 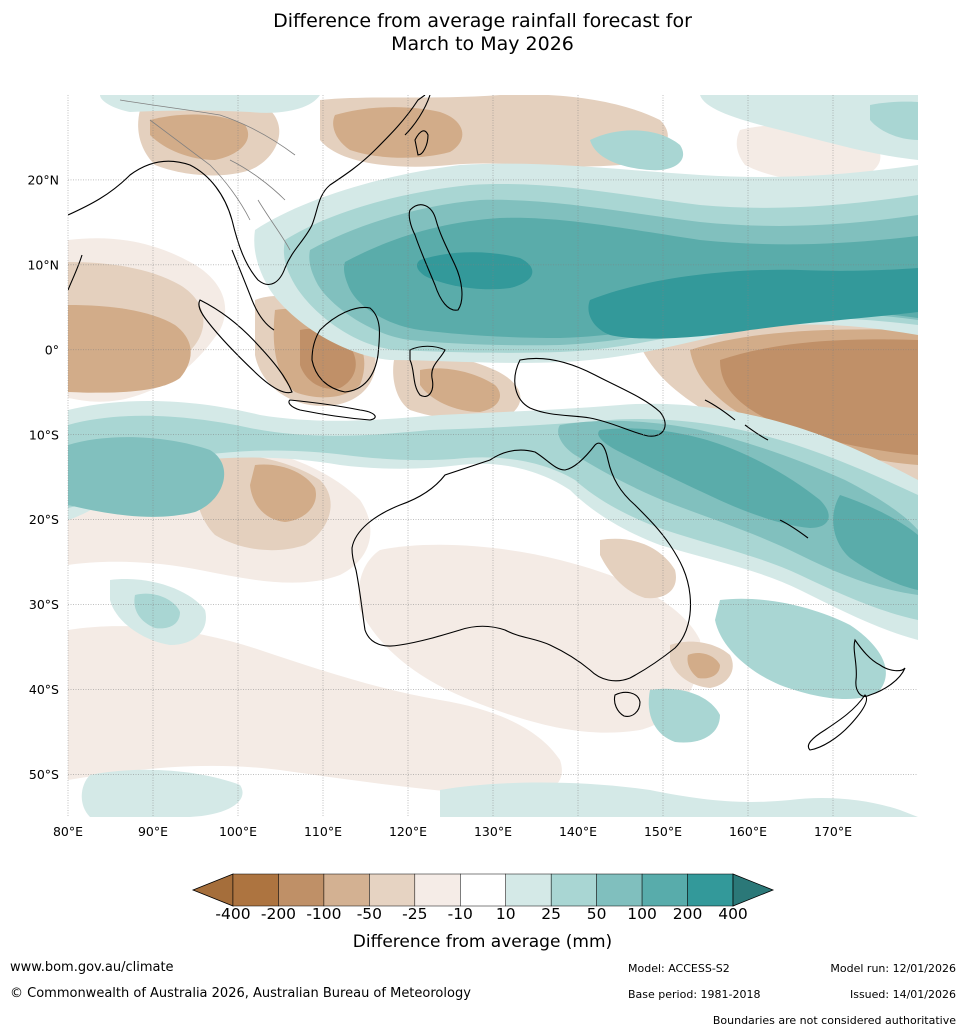 I want to click on wet-heavy-western-north-pacific, so click(x=475, y=271).